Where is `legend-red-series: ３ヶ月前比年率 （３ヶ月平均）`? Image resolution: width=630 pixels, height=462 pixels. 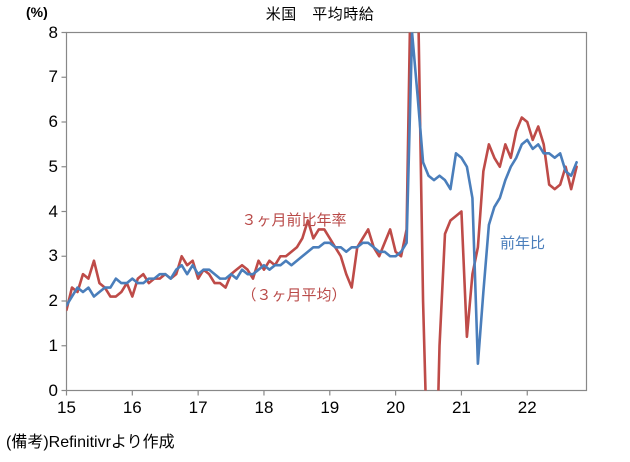 legend-red-series: ３ヶ月前比年率 （３ヶ月平均） is located at coordinates (294, 258).